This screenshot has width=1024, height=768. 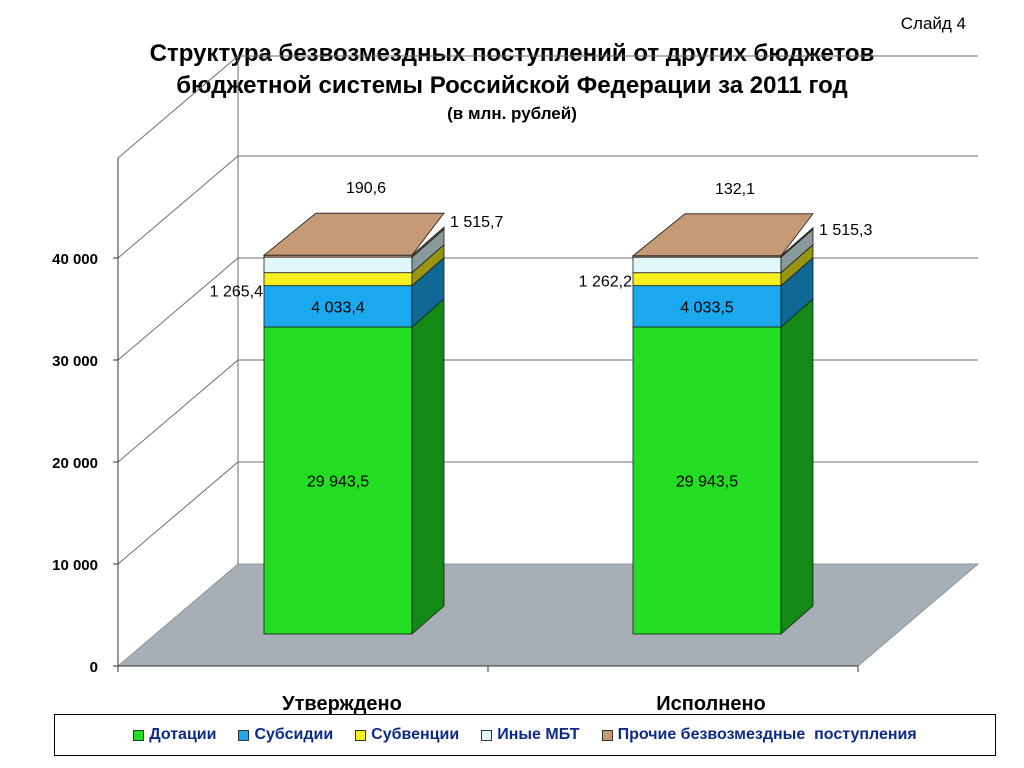 I want to click on data-label: 4 033,5, so click(x=706, y=307).